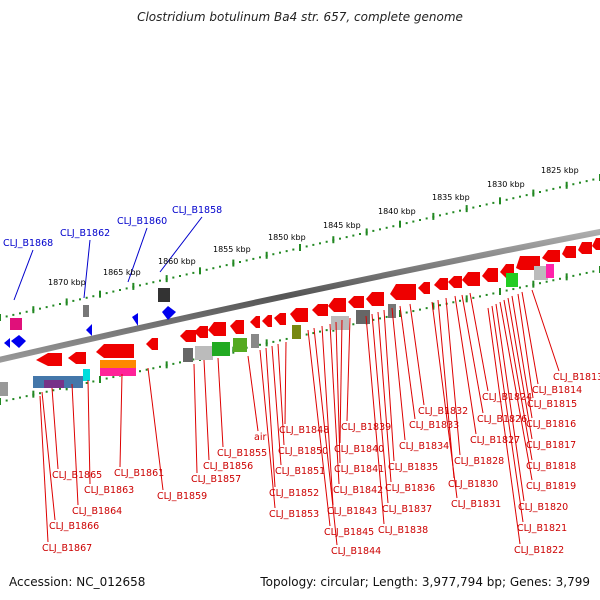 This screenshot has height=600, width=600. What do you see at coordinates (139, 473) in the screenshot?
I see `gene-label-bottom: CLJ_B1861` at bounding box center [139, 473].